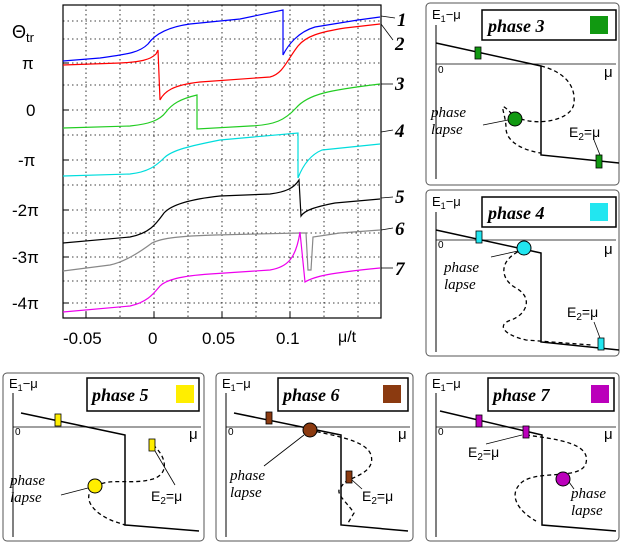 This screenshot has height=544, width=621. I want to click on curve-label-7: 7, so click(400, 269).